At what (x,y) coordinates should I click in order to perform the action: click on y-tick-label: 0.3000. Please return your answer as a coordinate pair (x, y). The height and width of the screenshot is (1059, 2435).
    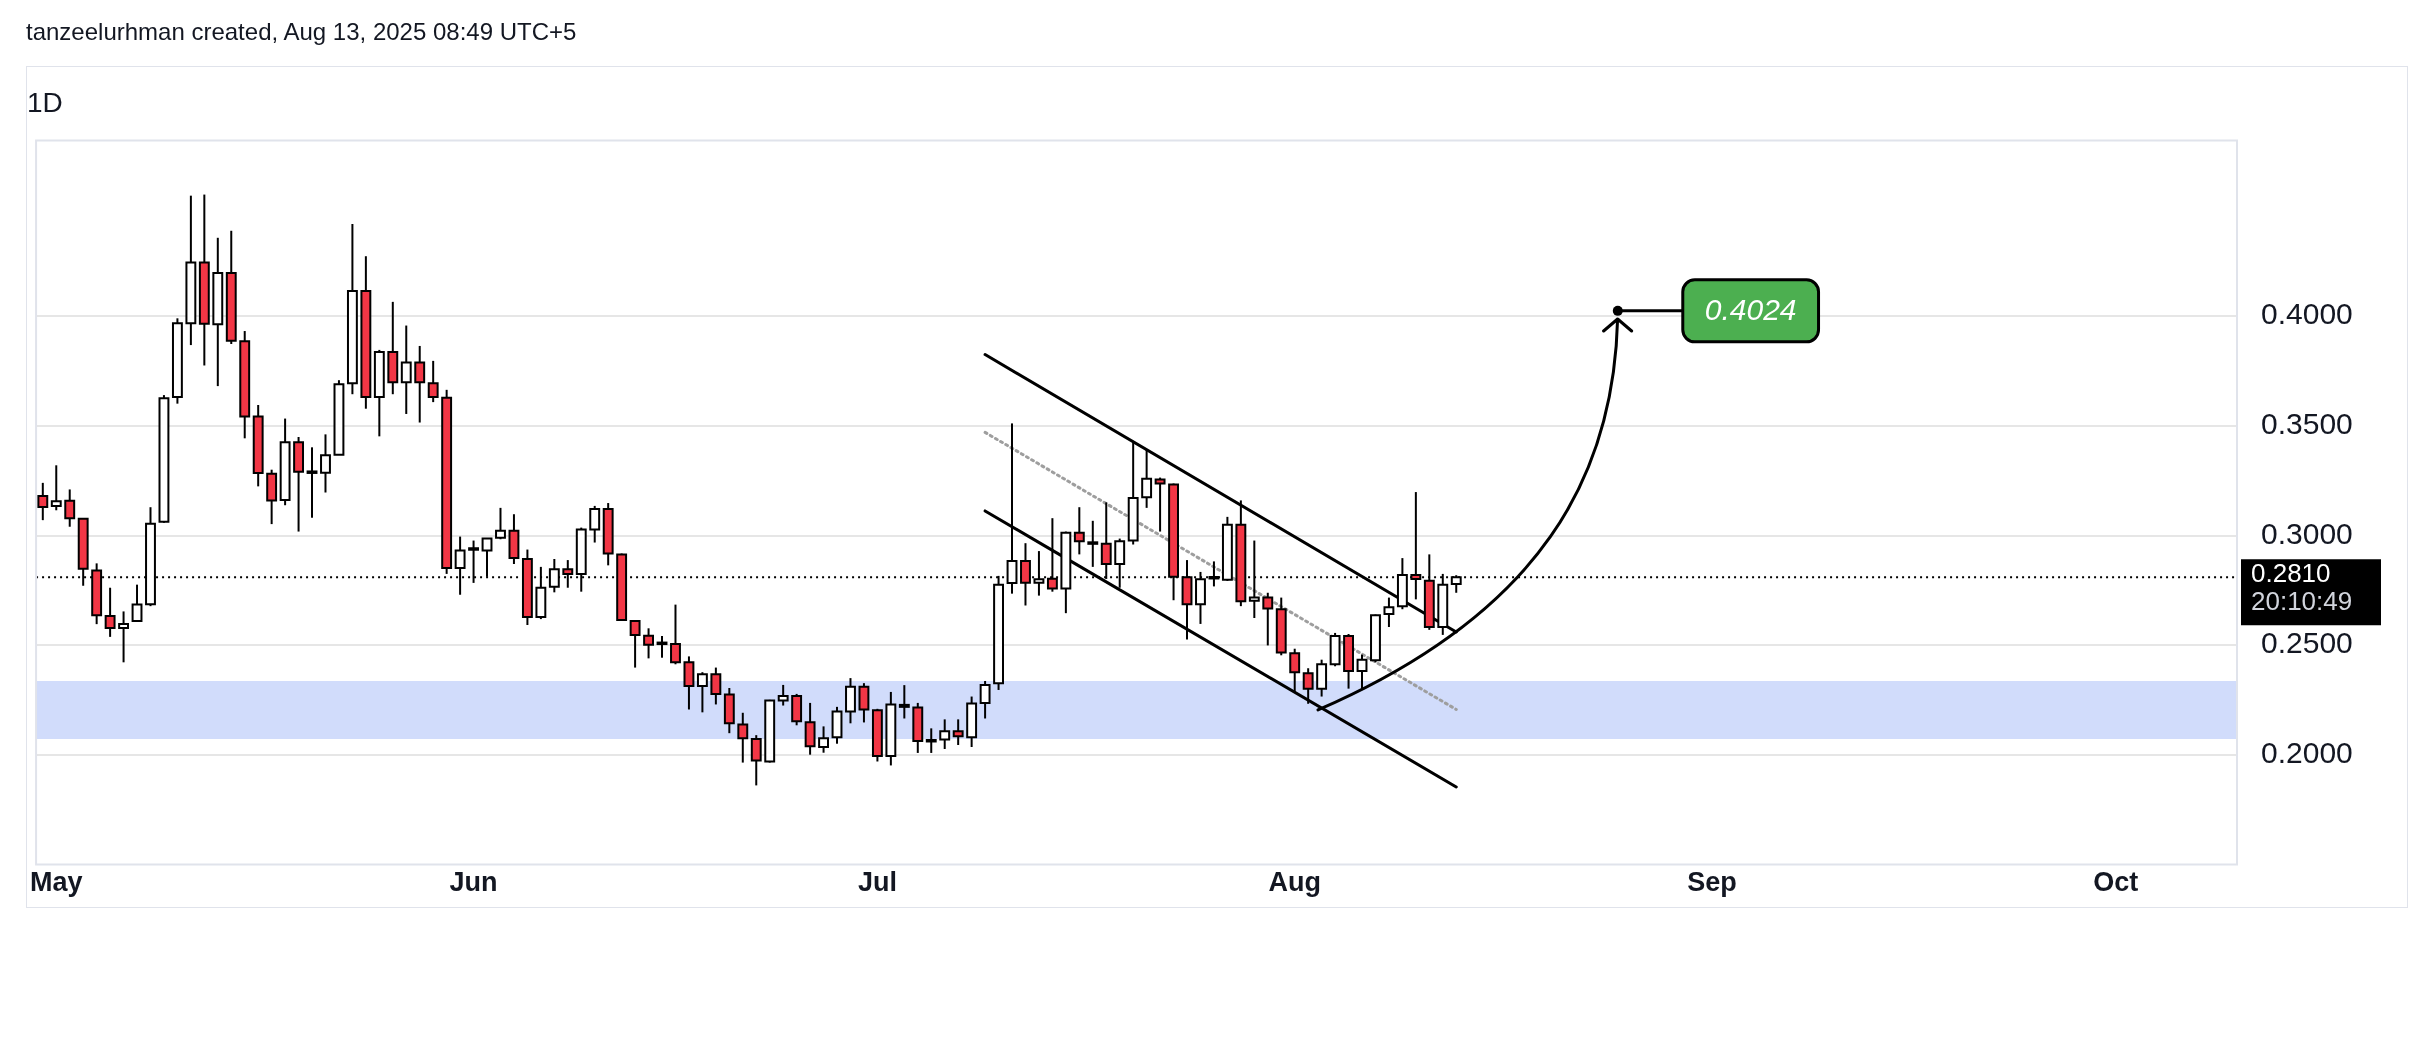
    Looking at the image, I should click on (2307, 533).